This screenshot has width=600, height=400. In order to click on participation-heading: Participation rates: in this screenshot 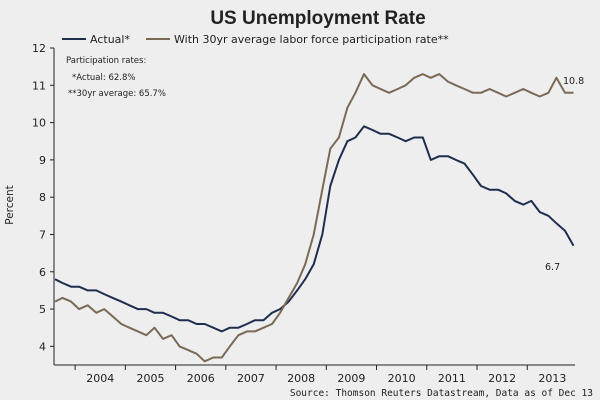, I will do `click(106, 61)`.